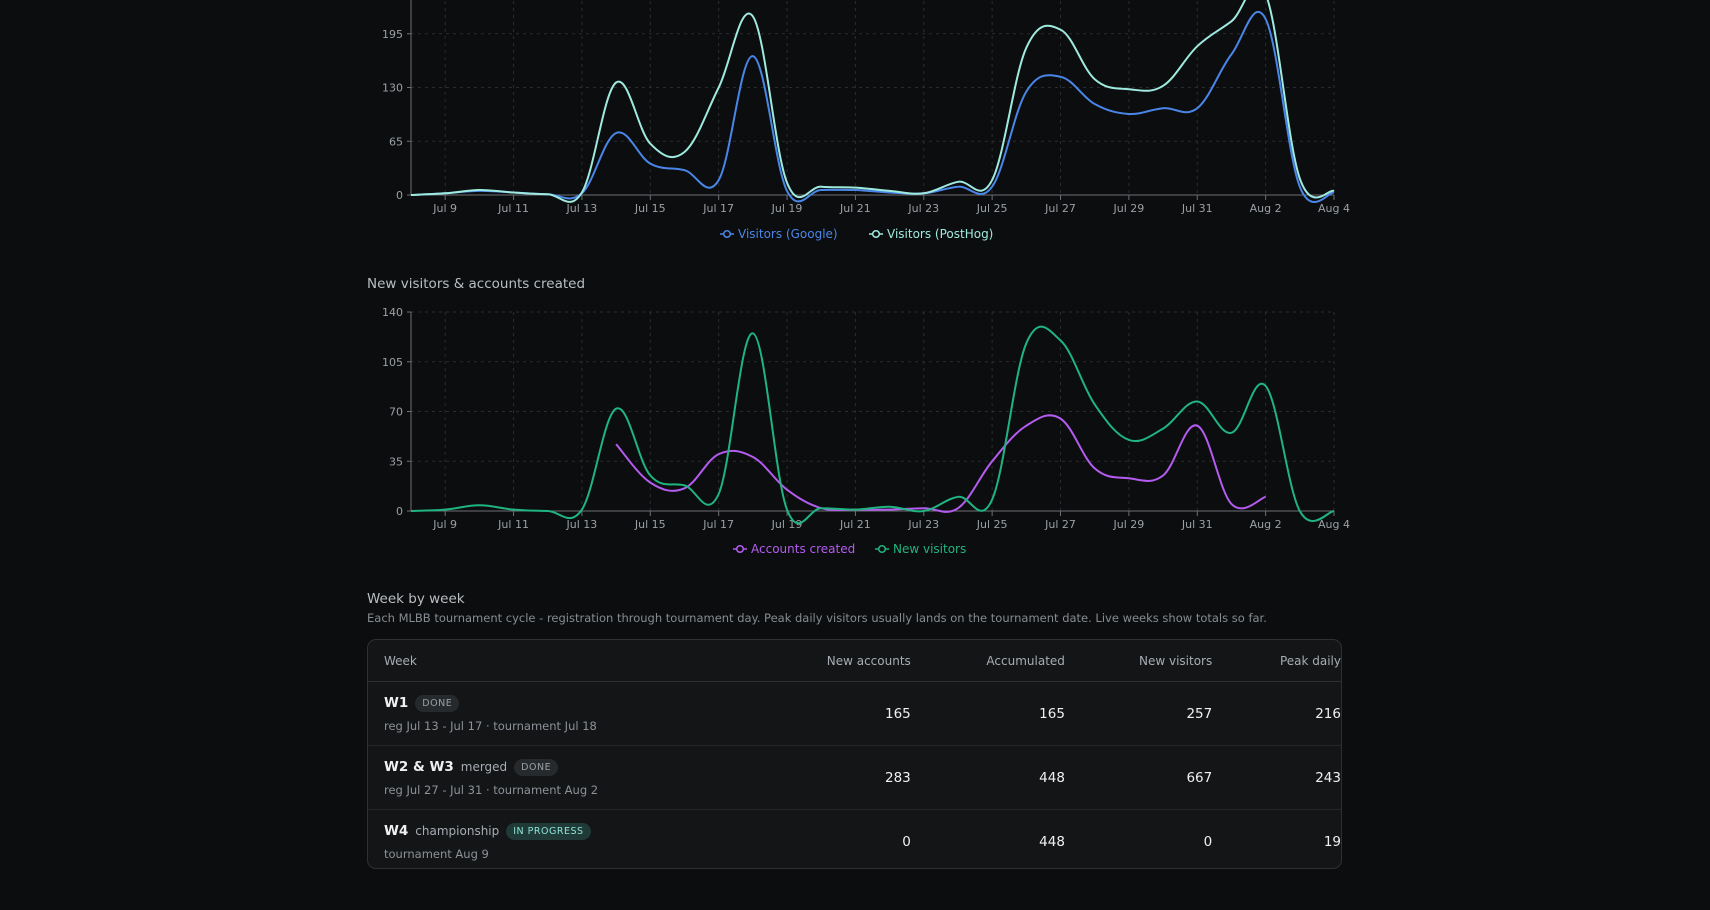  What do you see at coordinates (396, 141) in the screenshot?
I see `y-tick-label: 65` at bounding box center [396, 141].